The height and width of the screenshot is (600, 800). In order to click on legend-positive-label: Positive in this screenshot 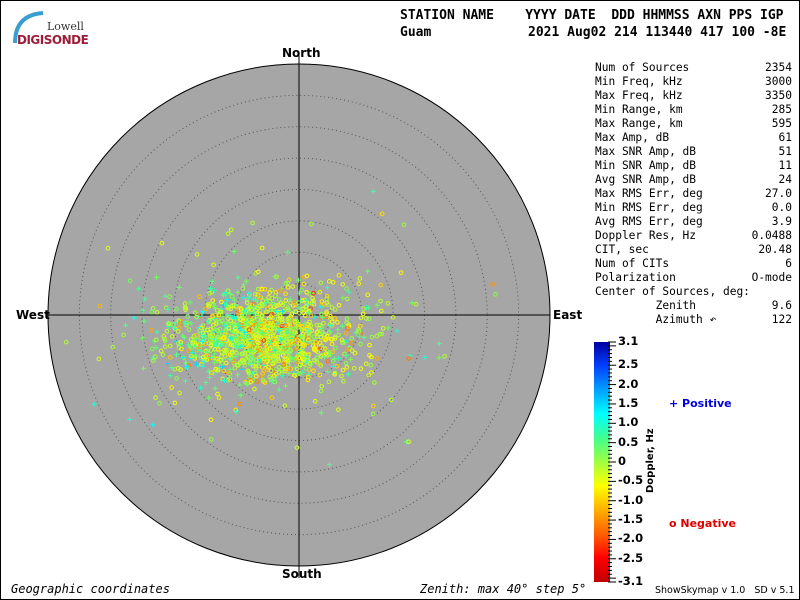, I will do `click(707, 403)`.